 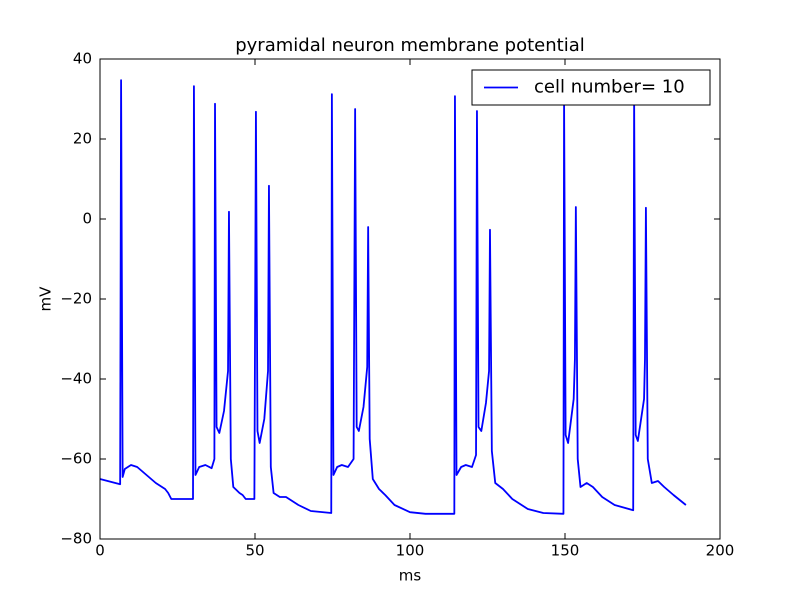 What do you see at coordinates (609, 87) in the screenshot?
I see `legend-label: cell number= 10` at bounding box center [609, 87].